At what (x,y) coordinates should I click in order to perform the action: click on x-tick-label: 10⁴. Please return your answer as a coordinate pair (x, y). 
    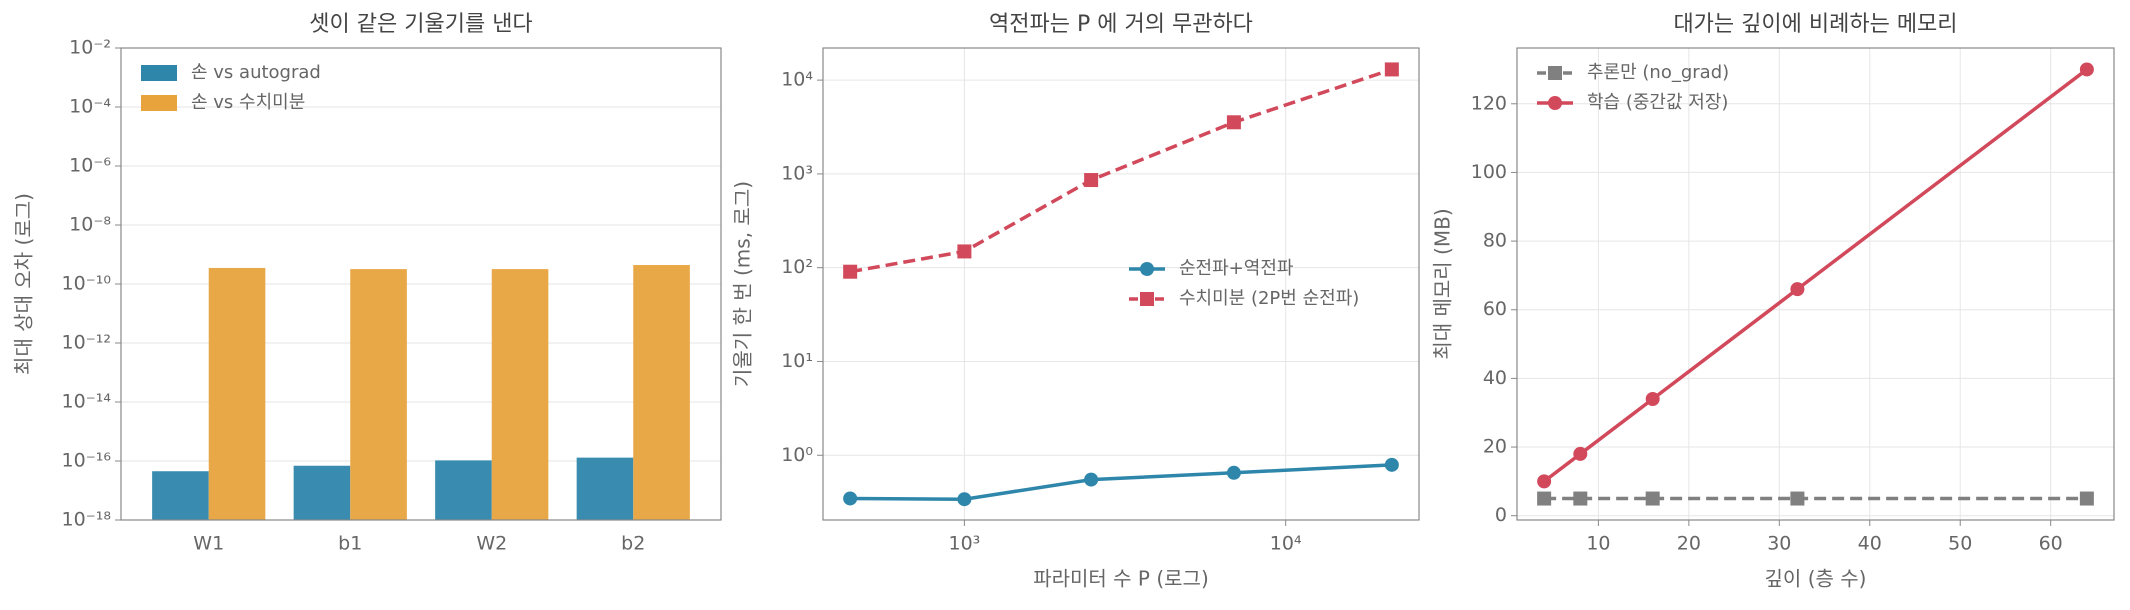
    Looking at the image, I should click on (1286, 544).